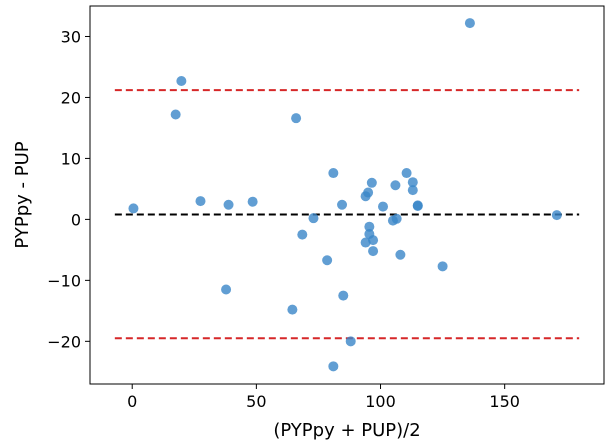  What do you see at coordinates (256, 401) in the screenshot?
I see `x-tick-label: 50` at bounding box center [256, 401].